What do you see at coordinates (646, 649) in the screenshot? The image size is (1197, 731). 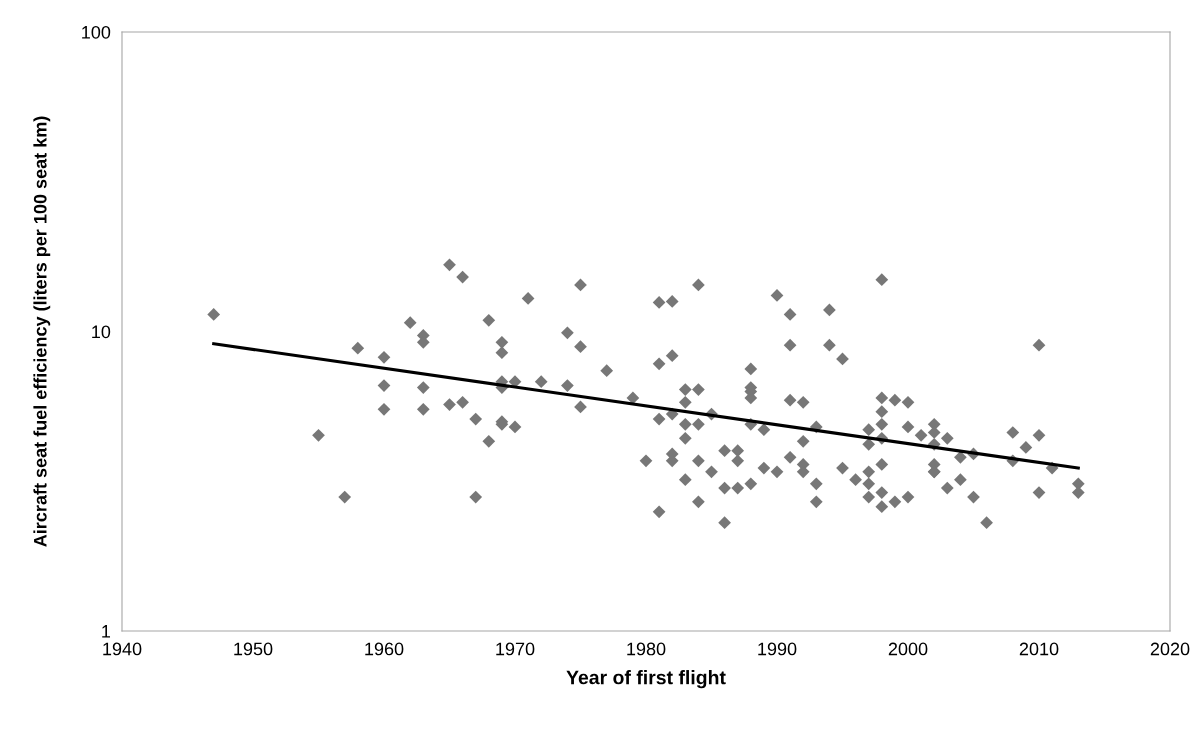 I see `x-tick-label: 1980` at bounding box center [646, 649].